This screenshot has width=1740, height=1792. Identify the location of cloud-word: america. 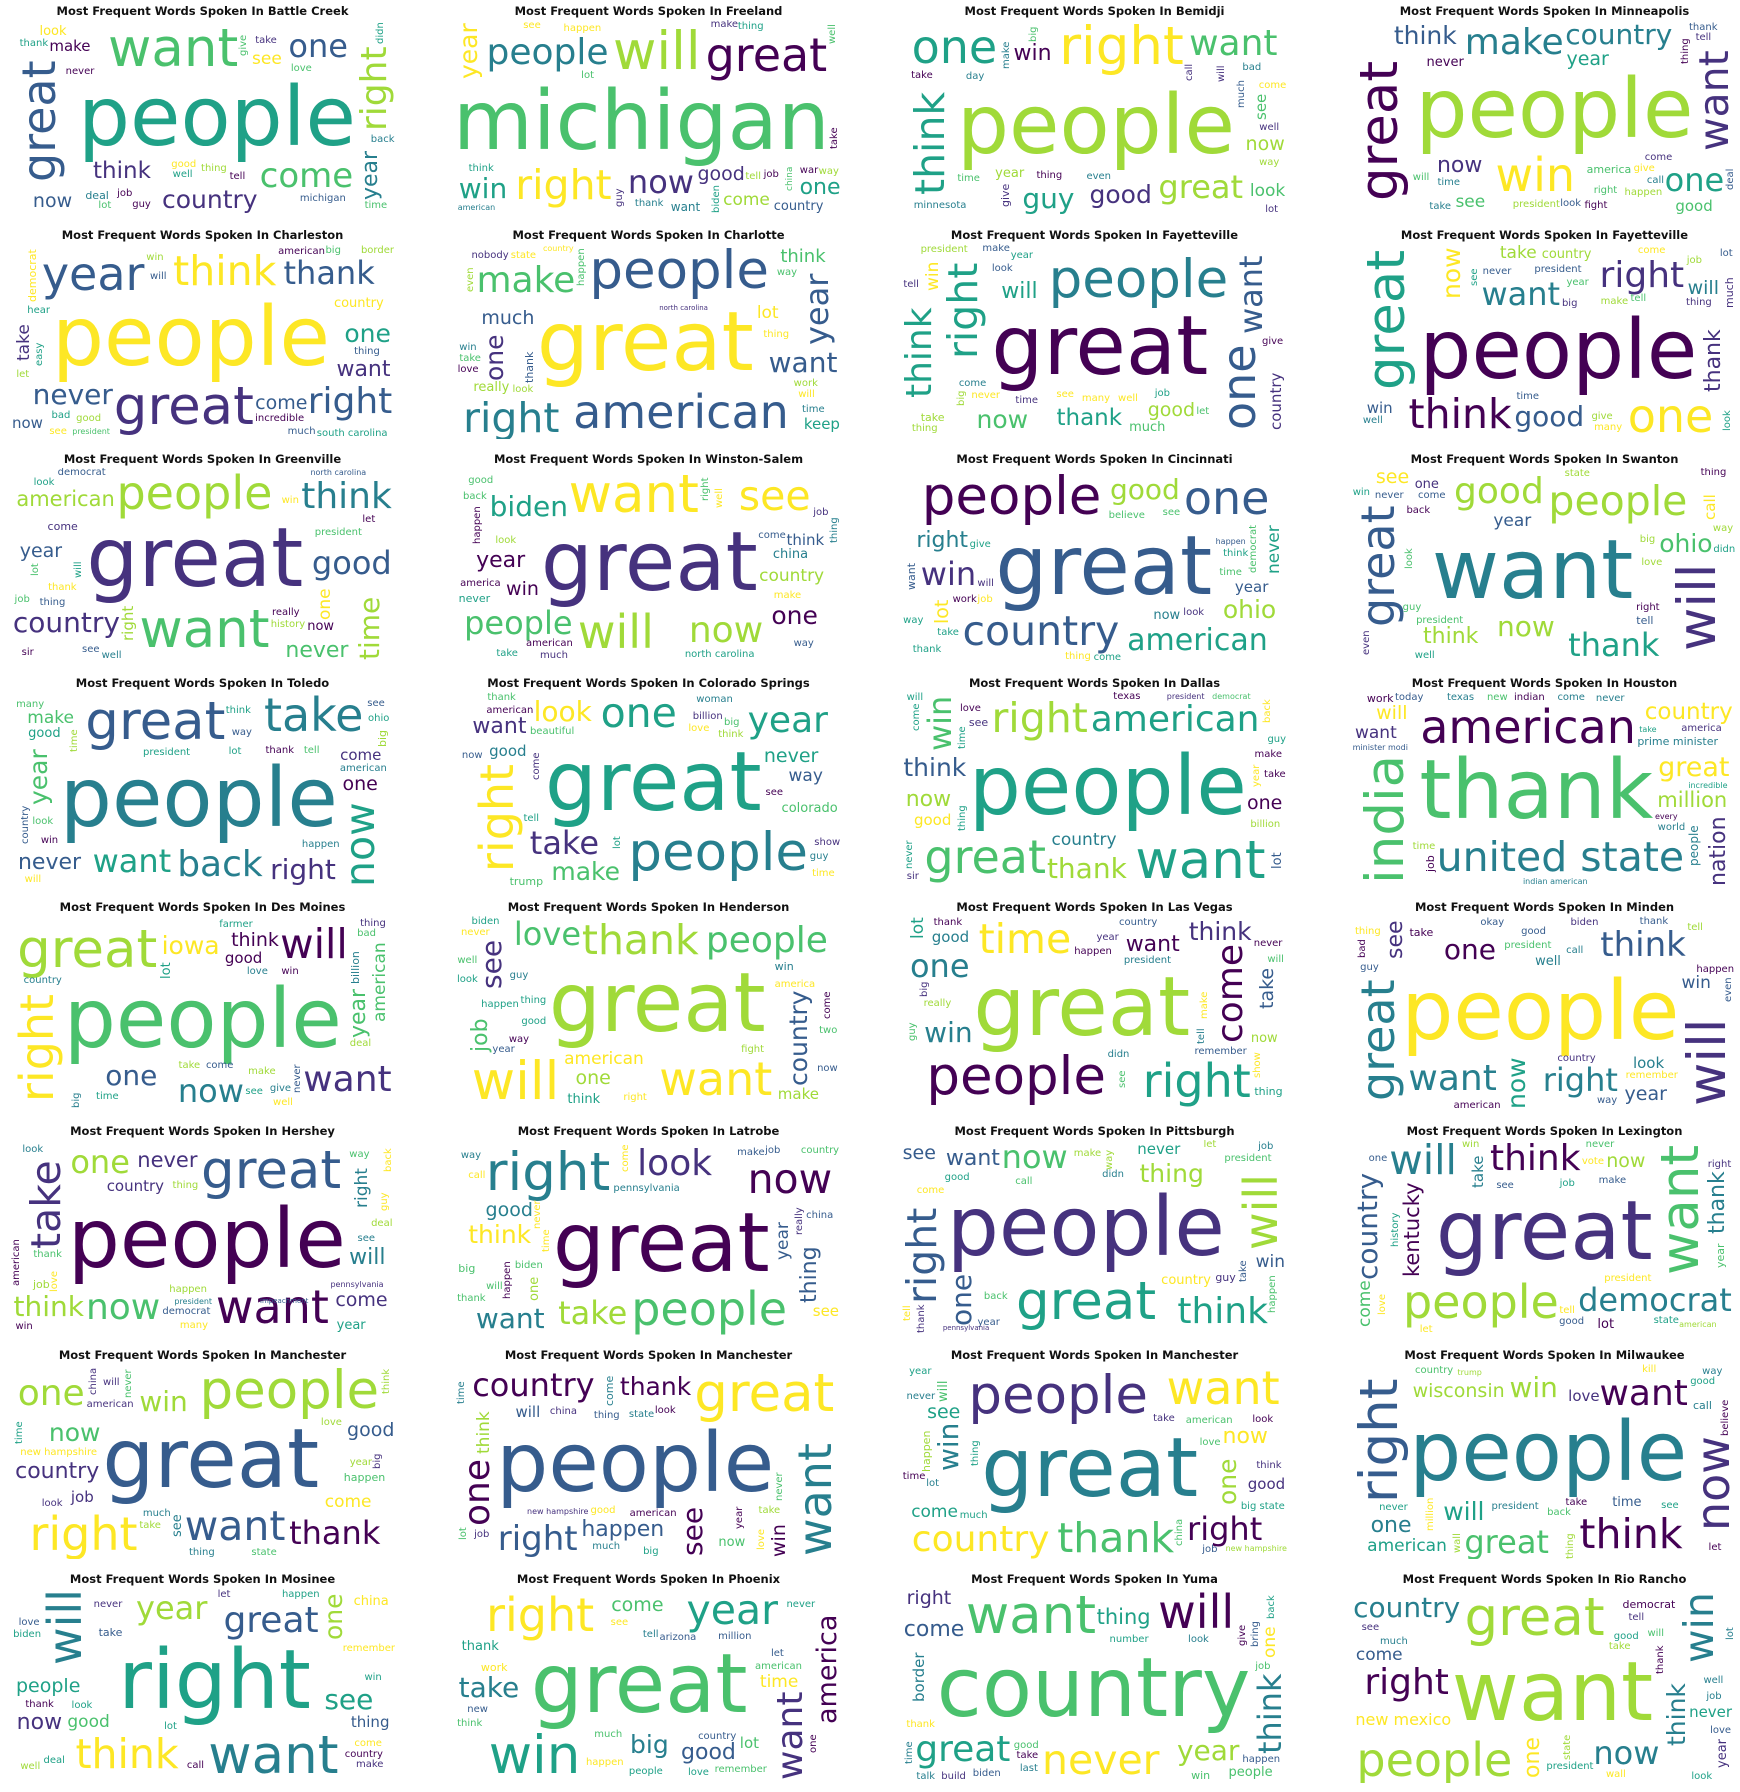
(826, 1669).